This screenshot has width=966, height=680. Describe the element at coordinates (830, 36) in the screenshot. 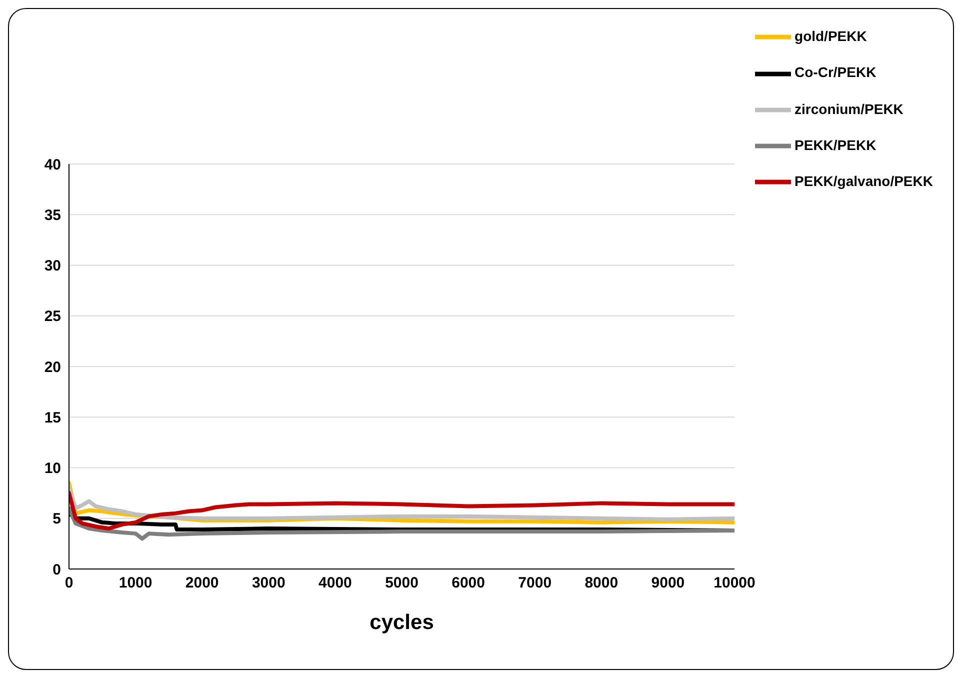

I see `legend-label: gold/PEKK` at that location.